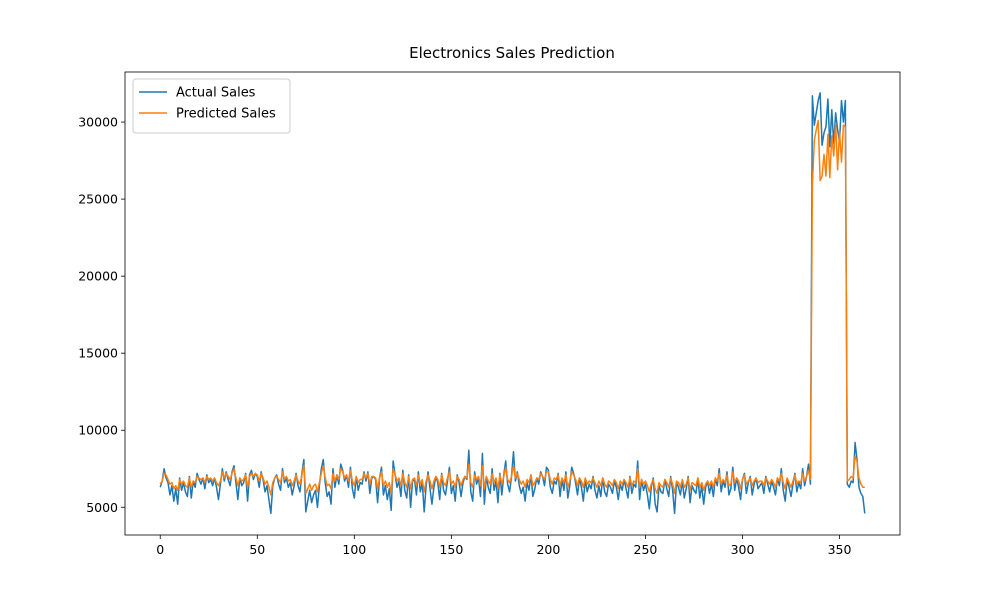 This screenshot has height=600, width=1000. I want to click on y-tick: 5000, so click(105, 507).